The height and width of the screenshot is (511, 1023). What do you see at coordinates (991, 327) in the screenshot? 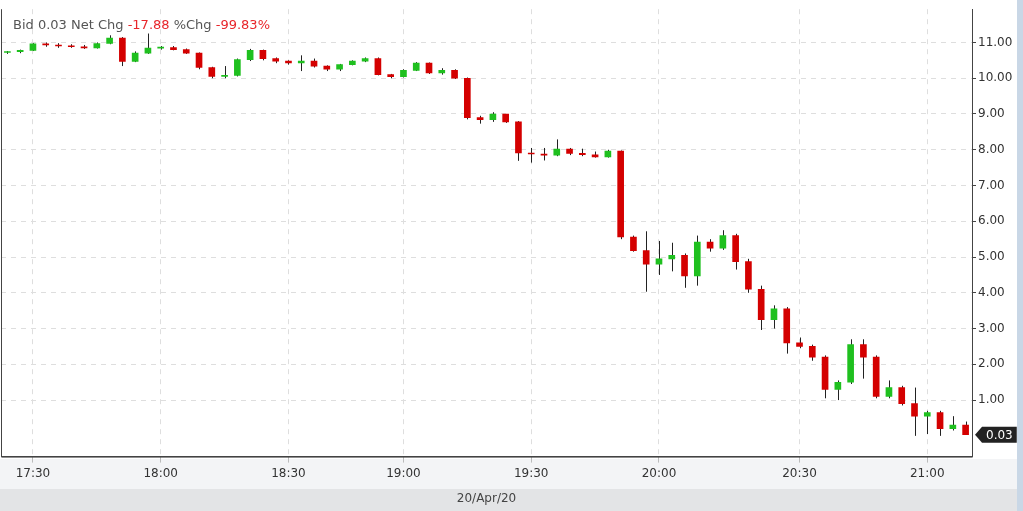
I see `y-tick-label: 3.00` at bounding box center [991, 327].